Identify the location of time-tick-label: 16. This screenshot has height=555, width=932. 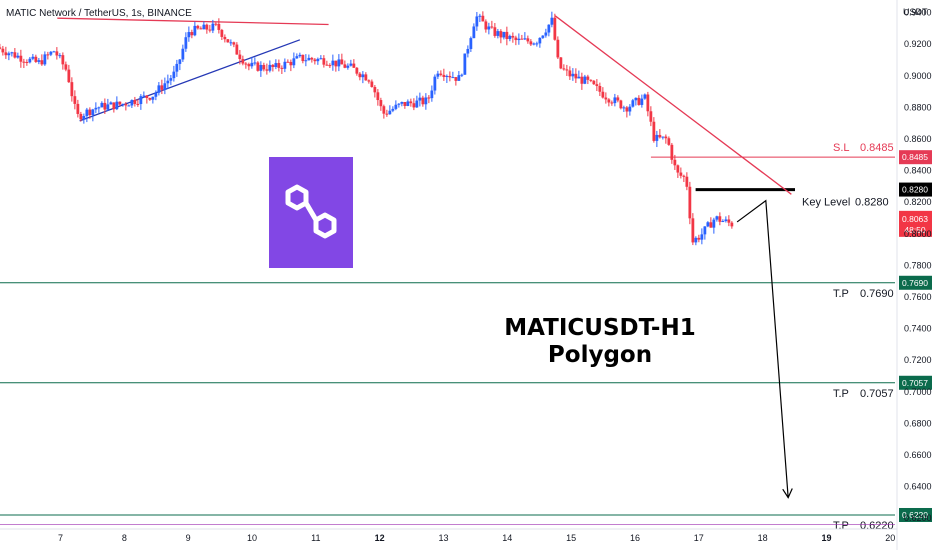
(635, 538).